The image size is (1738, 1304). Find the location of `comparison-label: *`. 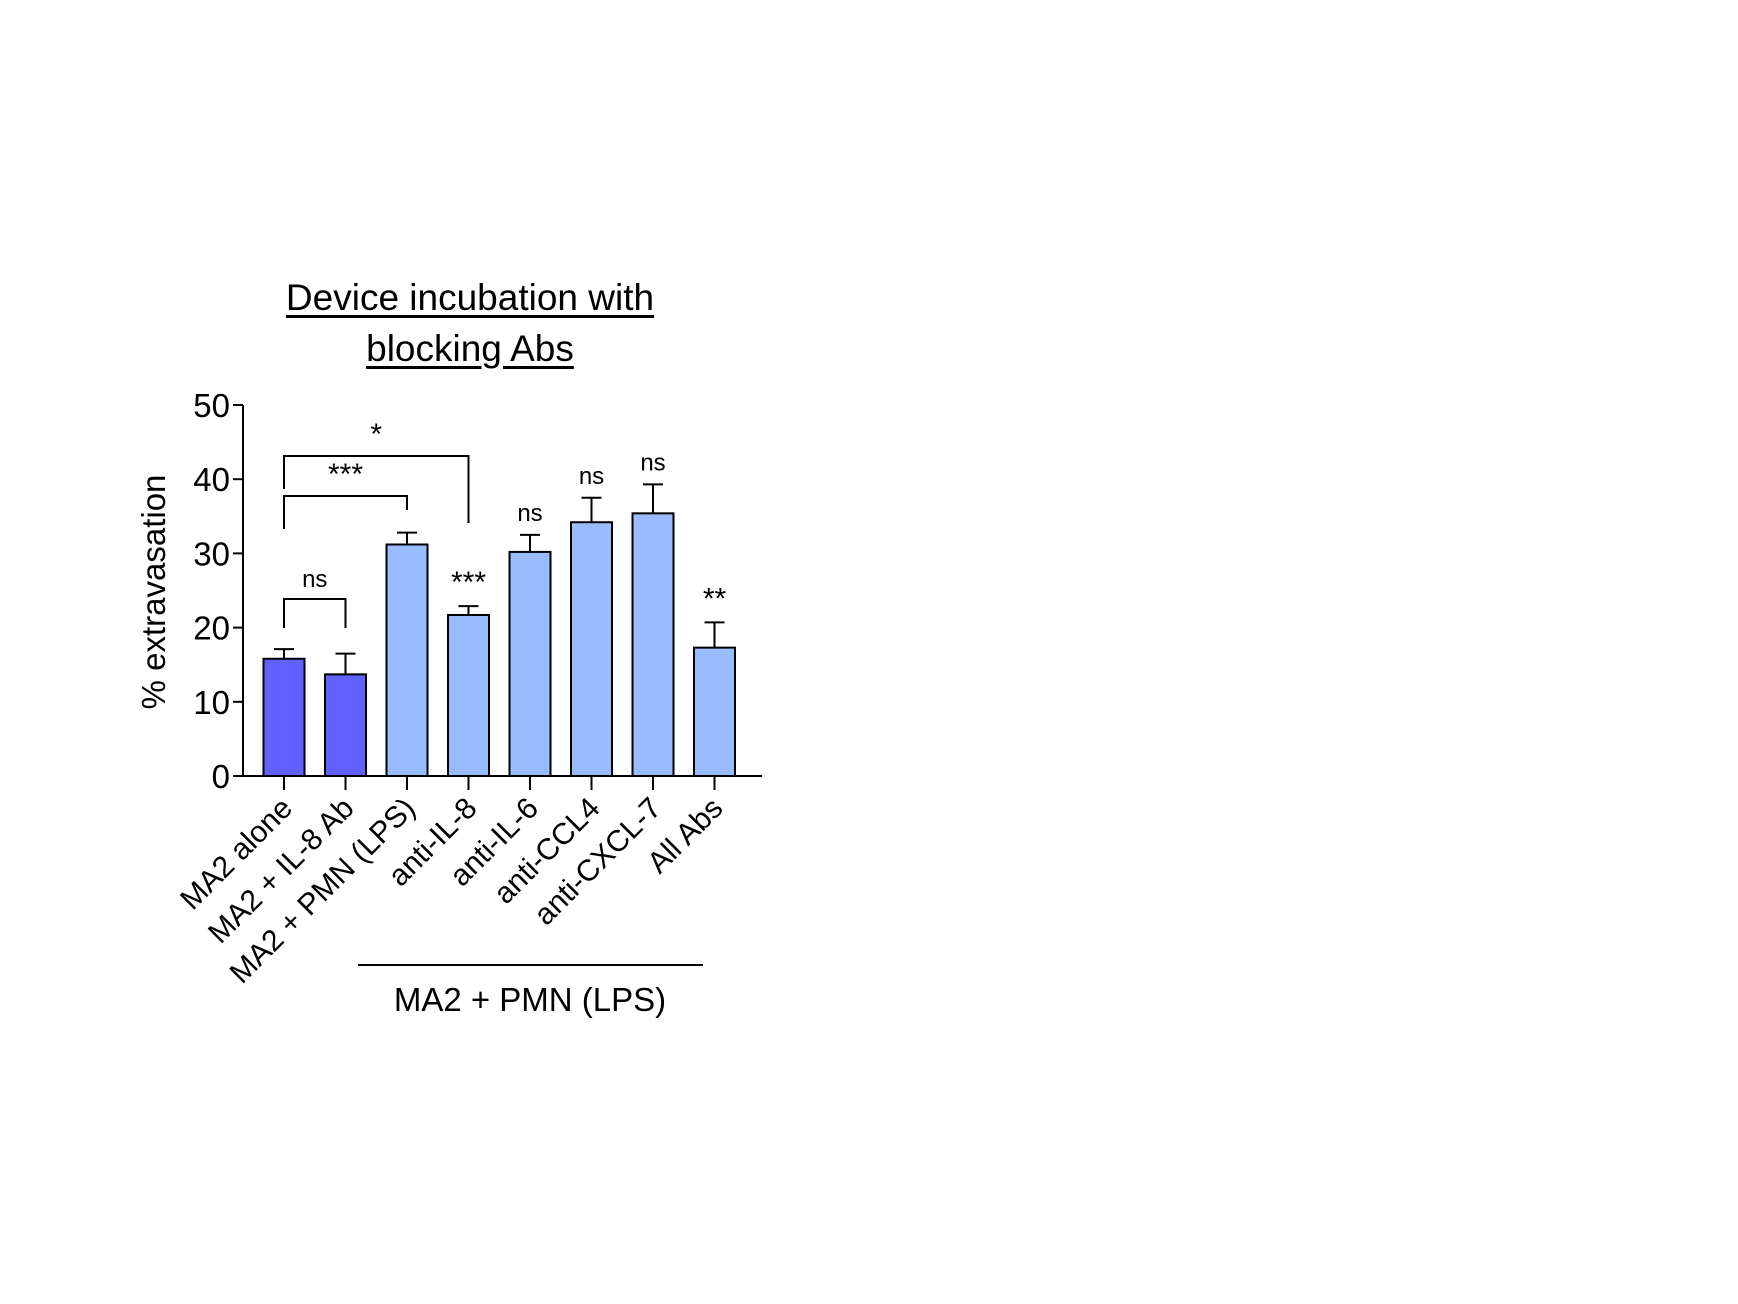

comparison-label: * is located at coordinates (376, 434).